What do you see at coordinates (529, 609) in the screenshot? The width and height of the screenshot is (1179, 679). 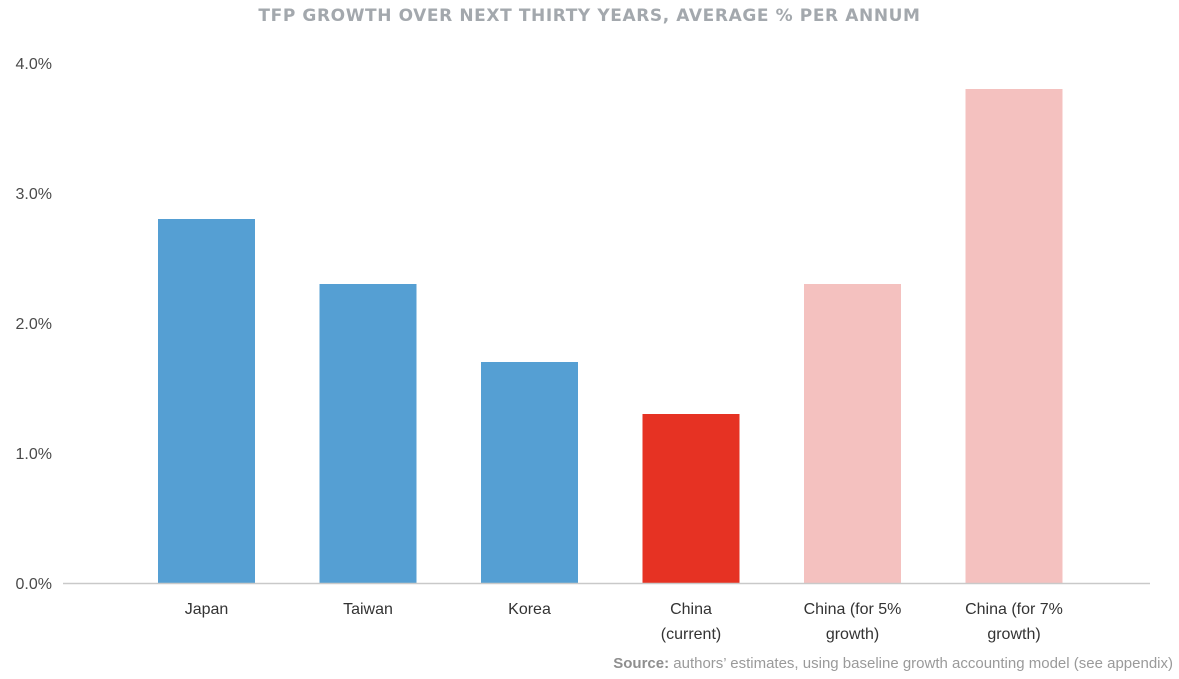 I see `x-tick-label: Korea` at bounding box center [529, 609].